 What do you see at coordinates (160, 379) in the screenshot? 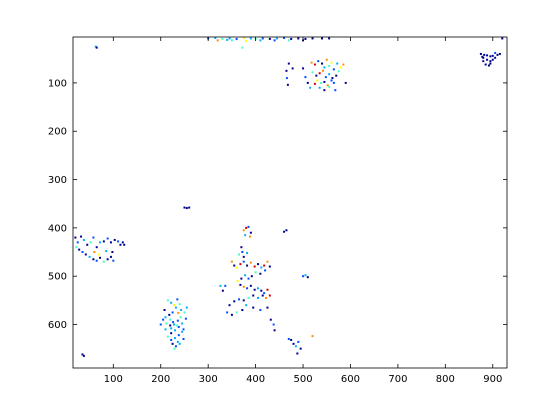
I see `x-tick-label: 200` at bounding box center [160, 379].